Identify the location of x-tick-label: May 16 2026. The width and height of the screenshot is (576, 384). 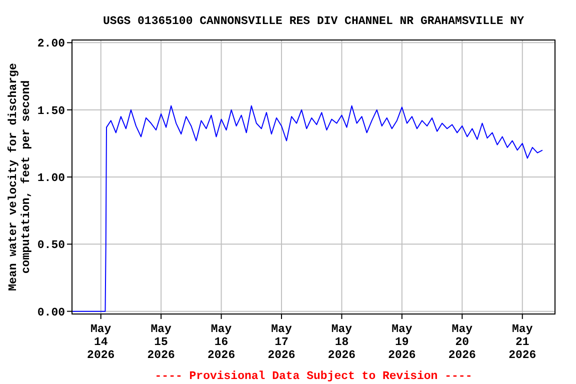
(221, 342).